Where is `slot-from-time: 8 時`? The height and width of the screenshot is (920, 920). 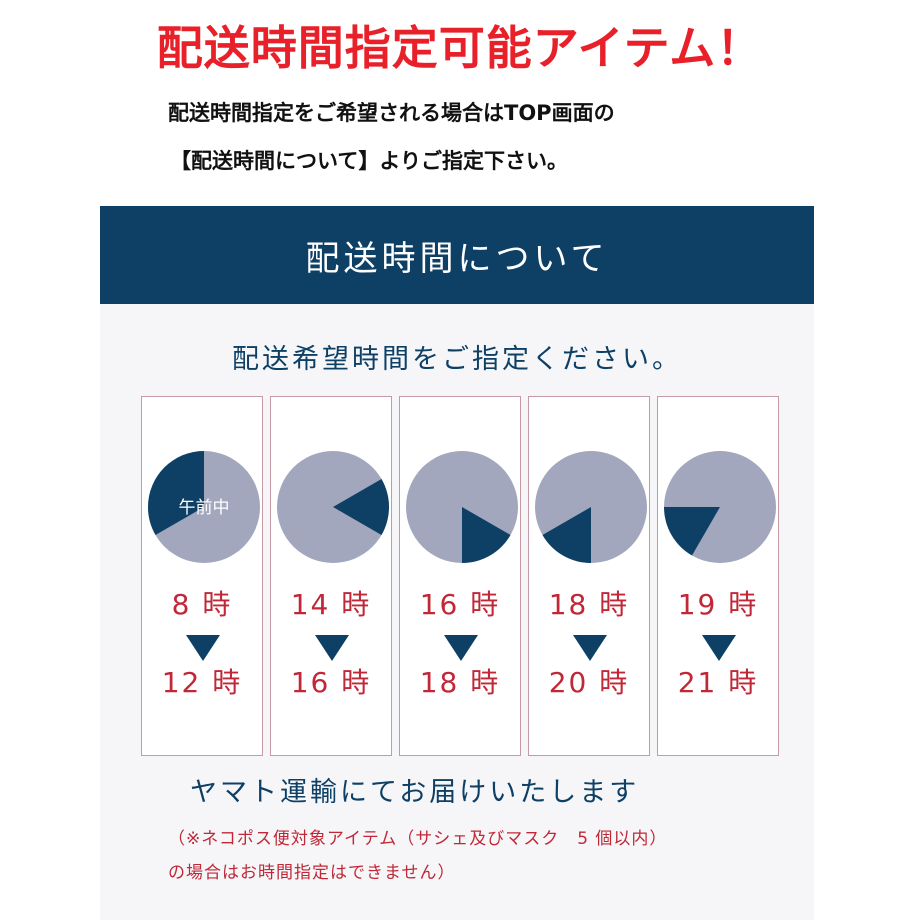 slot-from-time: 8 時 is located at coordinates (202, 604).